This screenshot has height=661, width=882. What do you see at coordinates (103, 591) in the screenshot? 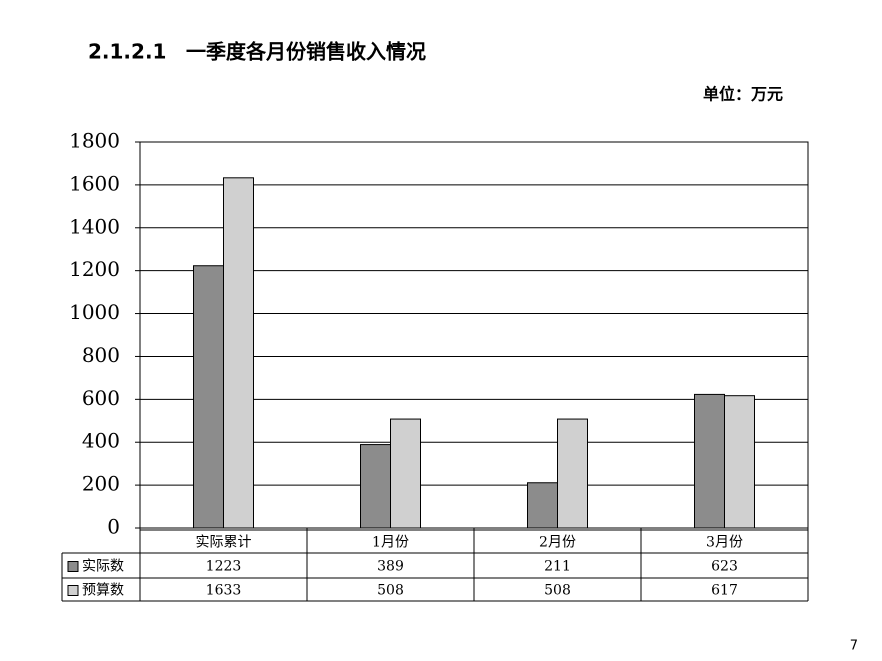
I see `legend-label: 预算数` at bounding box center [103, 591].